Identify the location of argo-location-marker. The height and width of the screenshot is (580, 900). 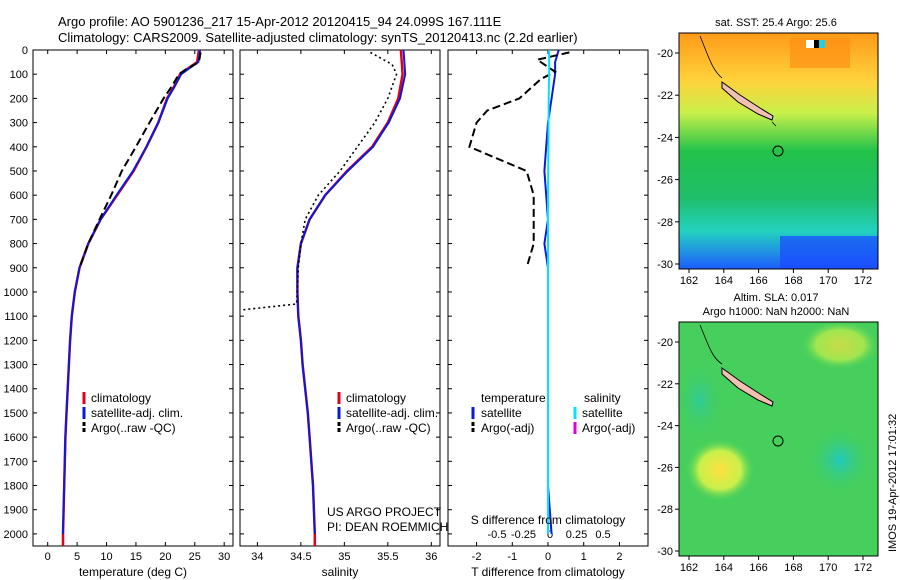
(778, 151).